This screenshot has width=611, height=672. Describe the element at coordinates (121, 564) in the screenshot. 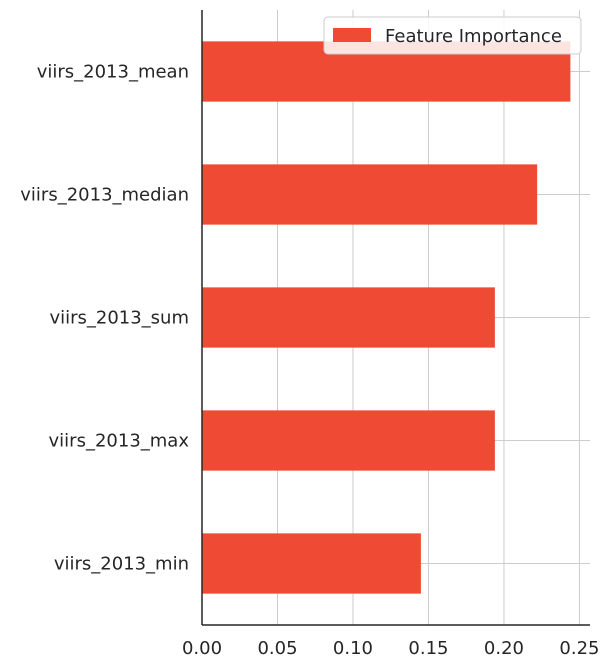

I see `y-tick-label: viirs_2013_min` at that location.